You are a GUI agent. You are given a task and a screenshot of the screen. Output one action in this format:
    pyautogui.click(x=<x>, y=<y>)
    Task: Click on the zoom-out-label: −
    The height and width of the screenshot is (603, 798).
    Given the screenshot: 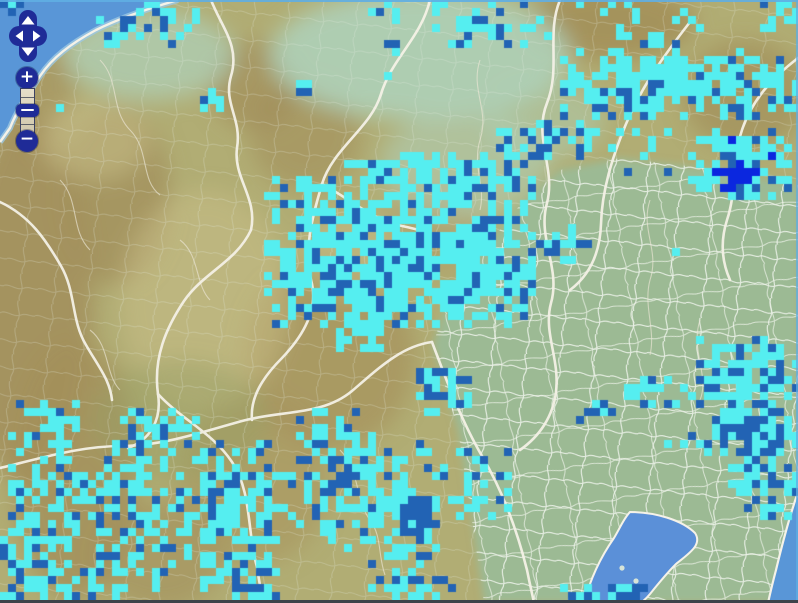 What is the action you would take?
    pyautogui.click(x=27, y=139)
    